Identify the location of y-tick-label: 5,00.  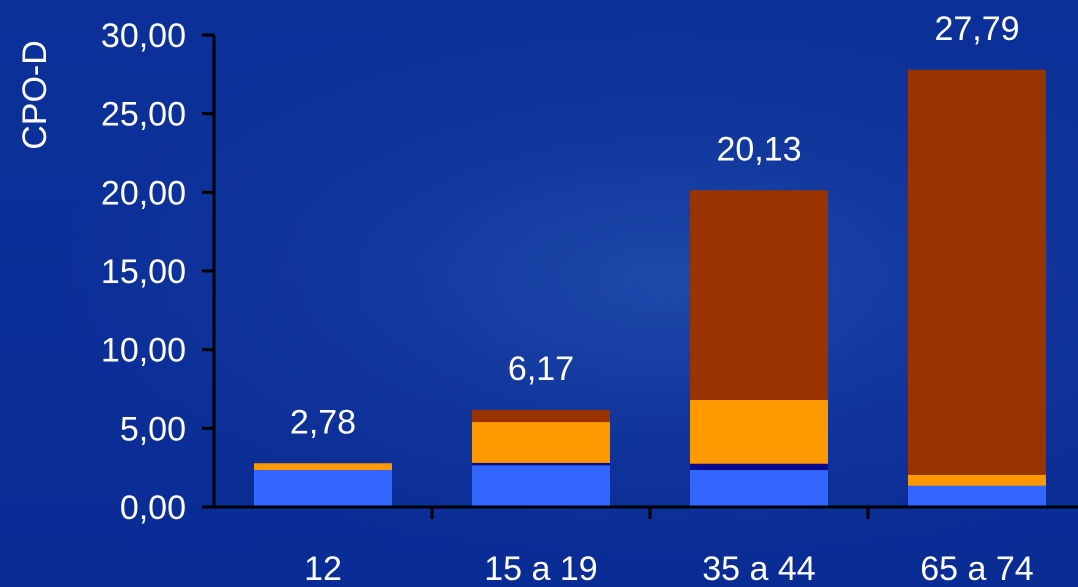
(153, 429).